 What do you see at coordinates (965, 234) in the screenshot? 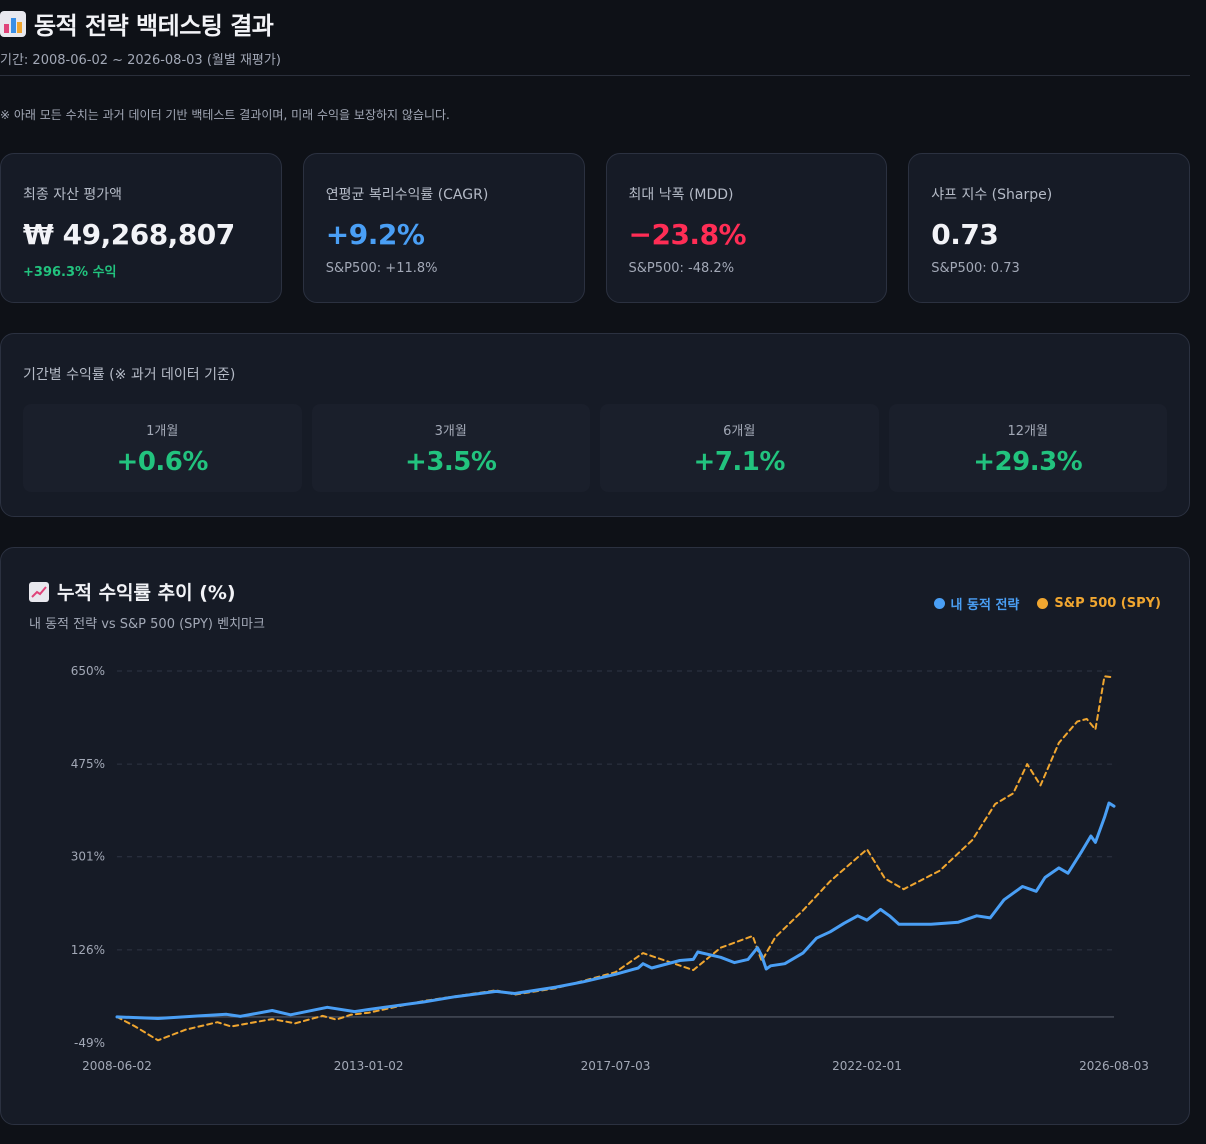
I see `kpi-value: 0.73` at bounding box center [965, 234].